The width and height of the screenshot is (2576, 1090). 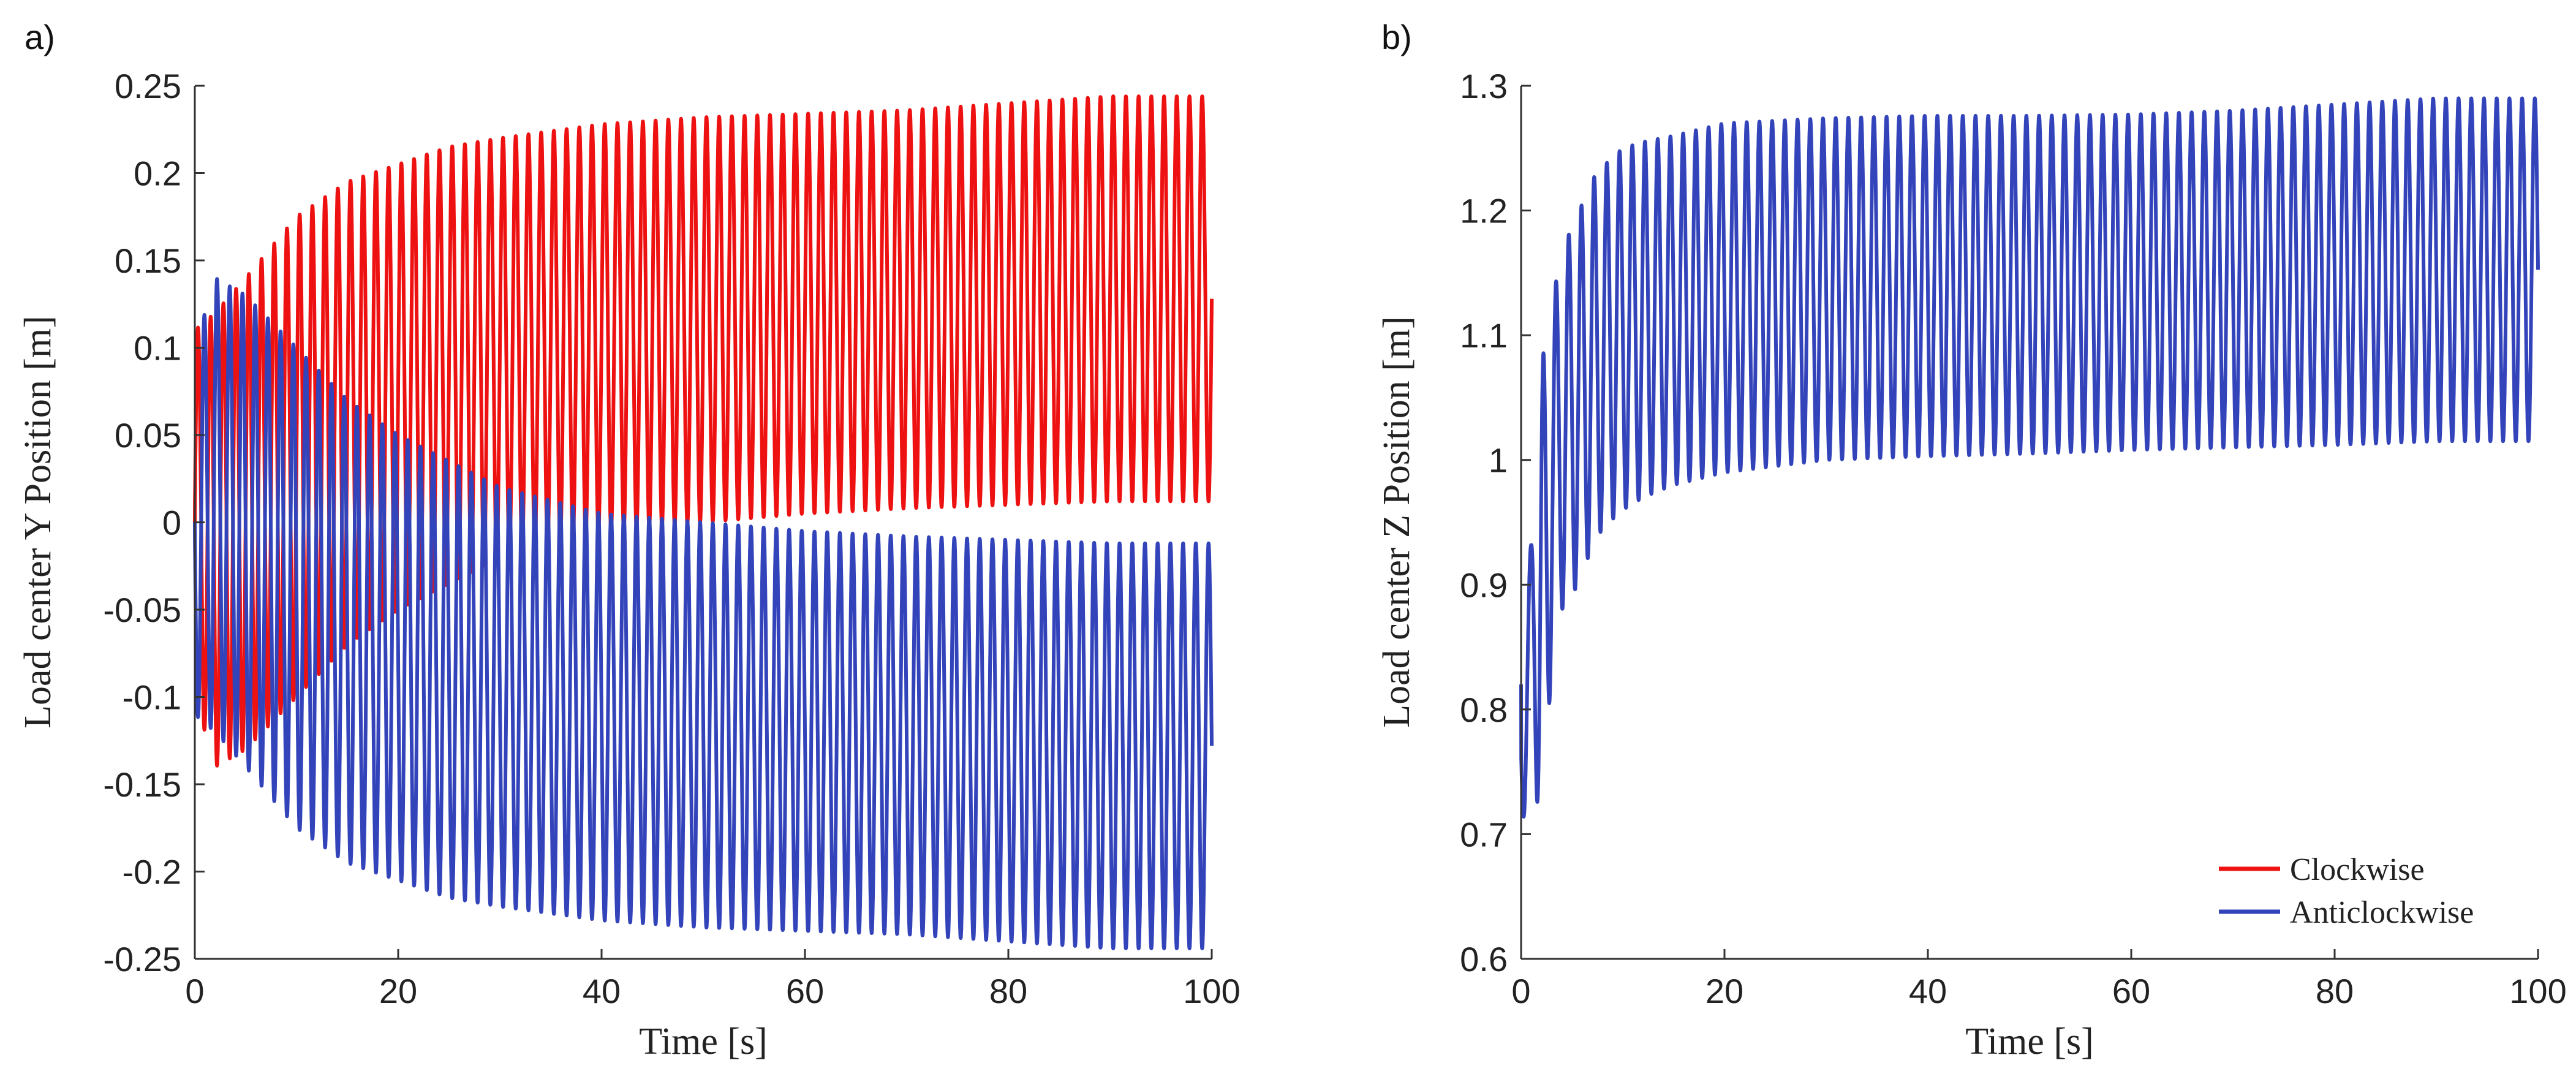 I want to click on y-tick-label: -0.15, so click(x=142, y=784).